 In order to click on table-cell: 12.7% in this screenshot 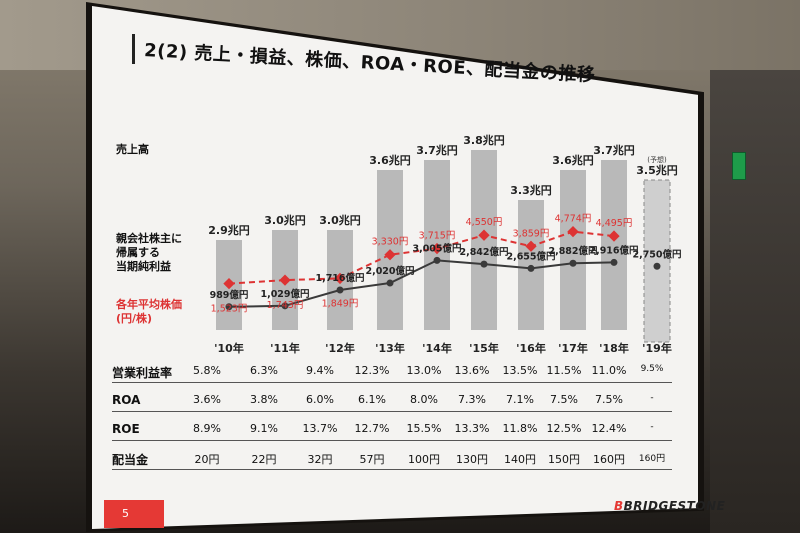, I will do `click(372, 428)`.